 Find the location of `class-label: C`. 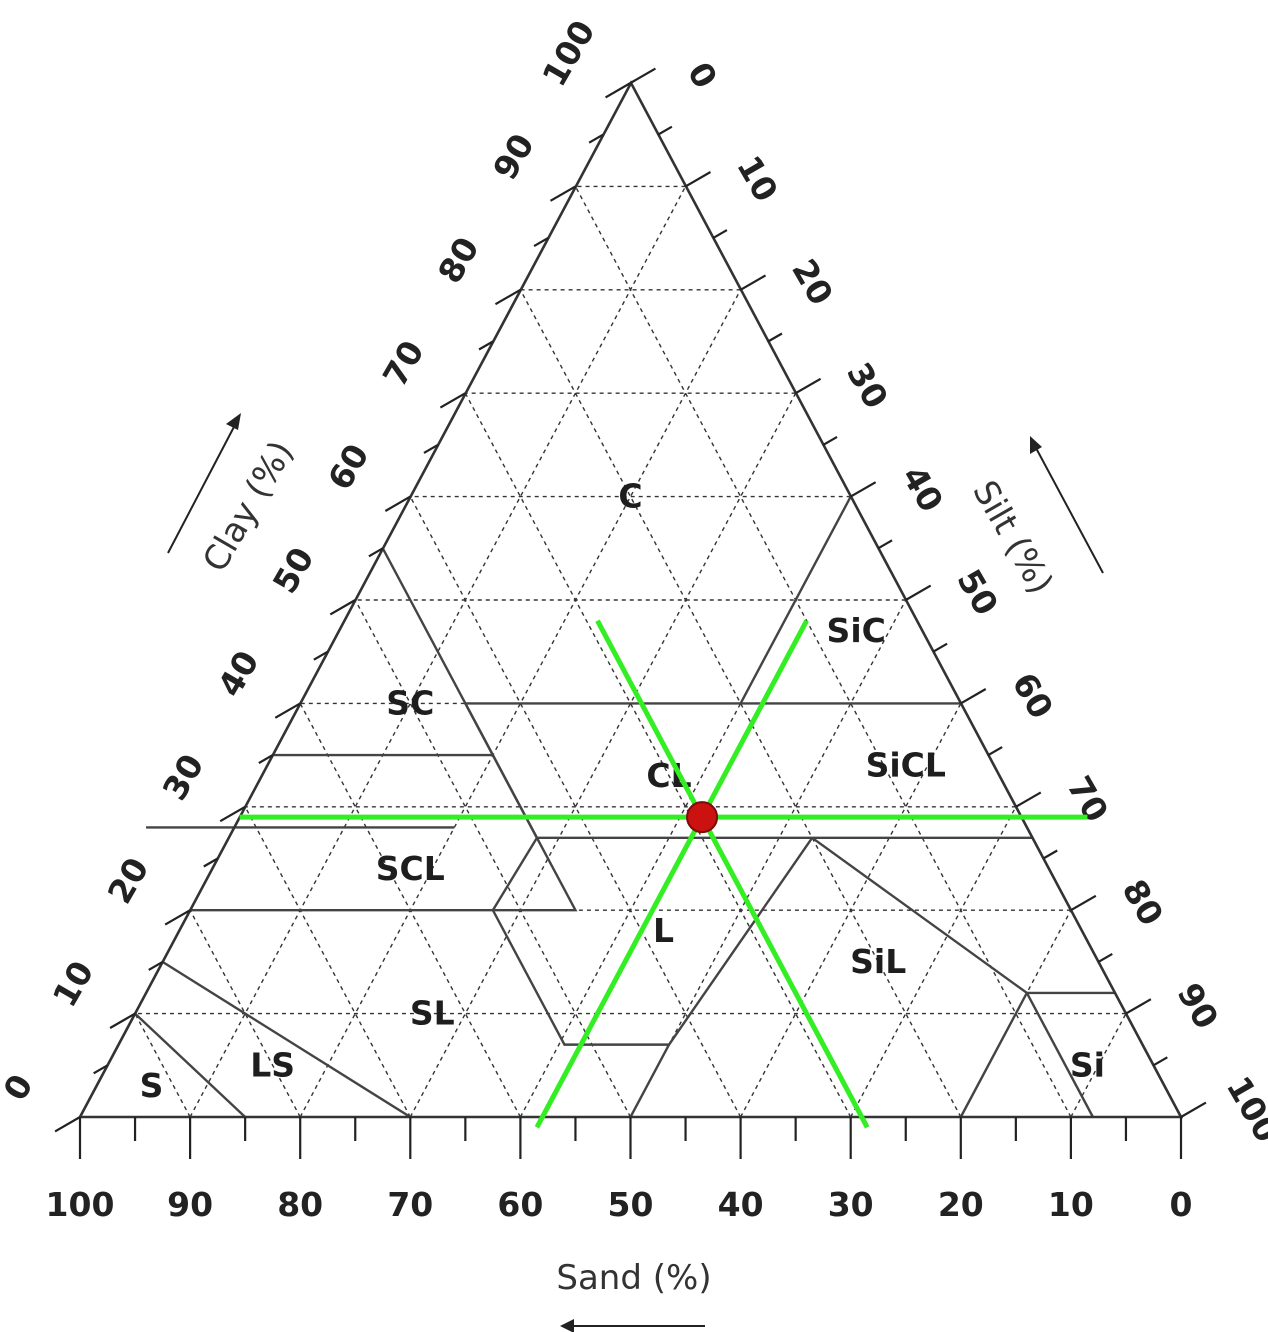

class-label: C is located at coordinates (630, 496).